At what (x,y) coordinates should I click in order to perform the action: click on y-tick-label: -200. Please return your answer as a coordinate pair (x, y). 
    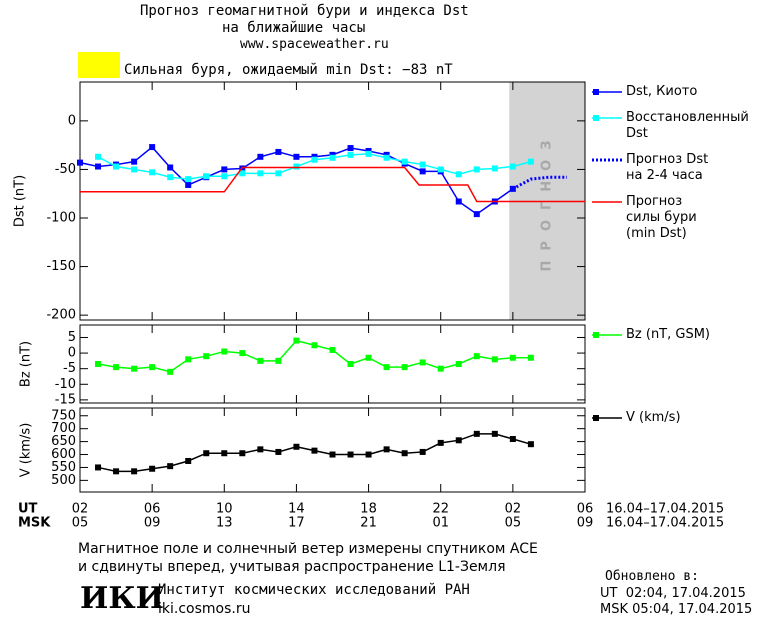
    Looking at the image, I should click on (61, 315).